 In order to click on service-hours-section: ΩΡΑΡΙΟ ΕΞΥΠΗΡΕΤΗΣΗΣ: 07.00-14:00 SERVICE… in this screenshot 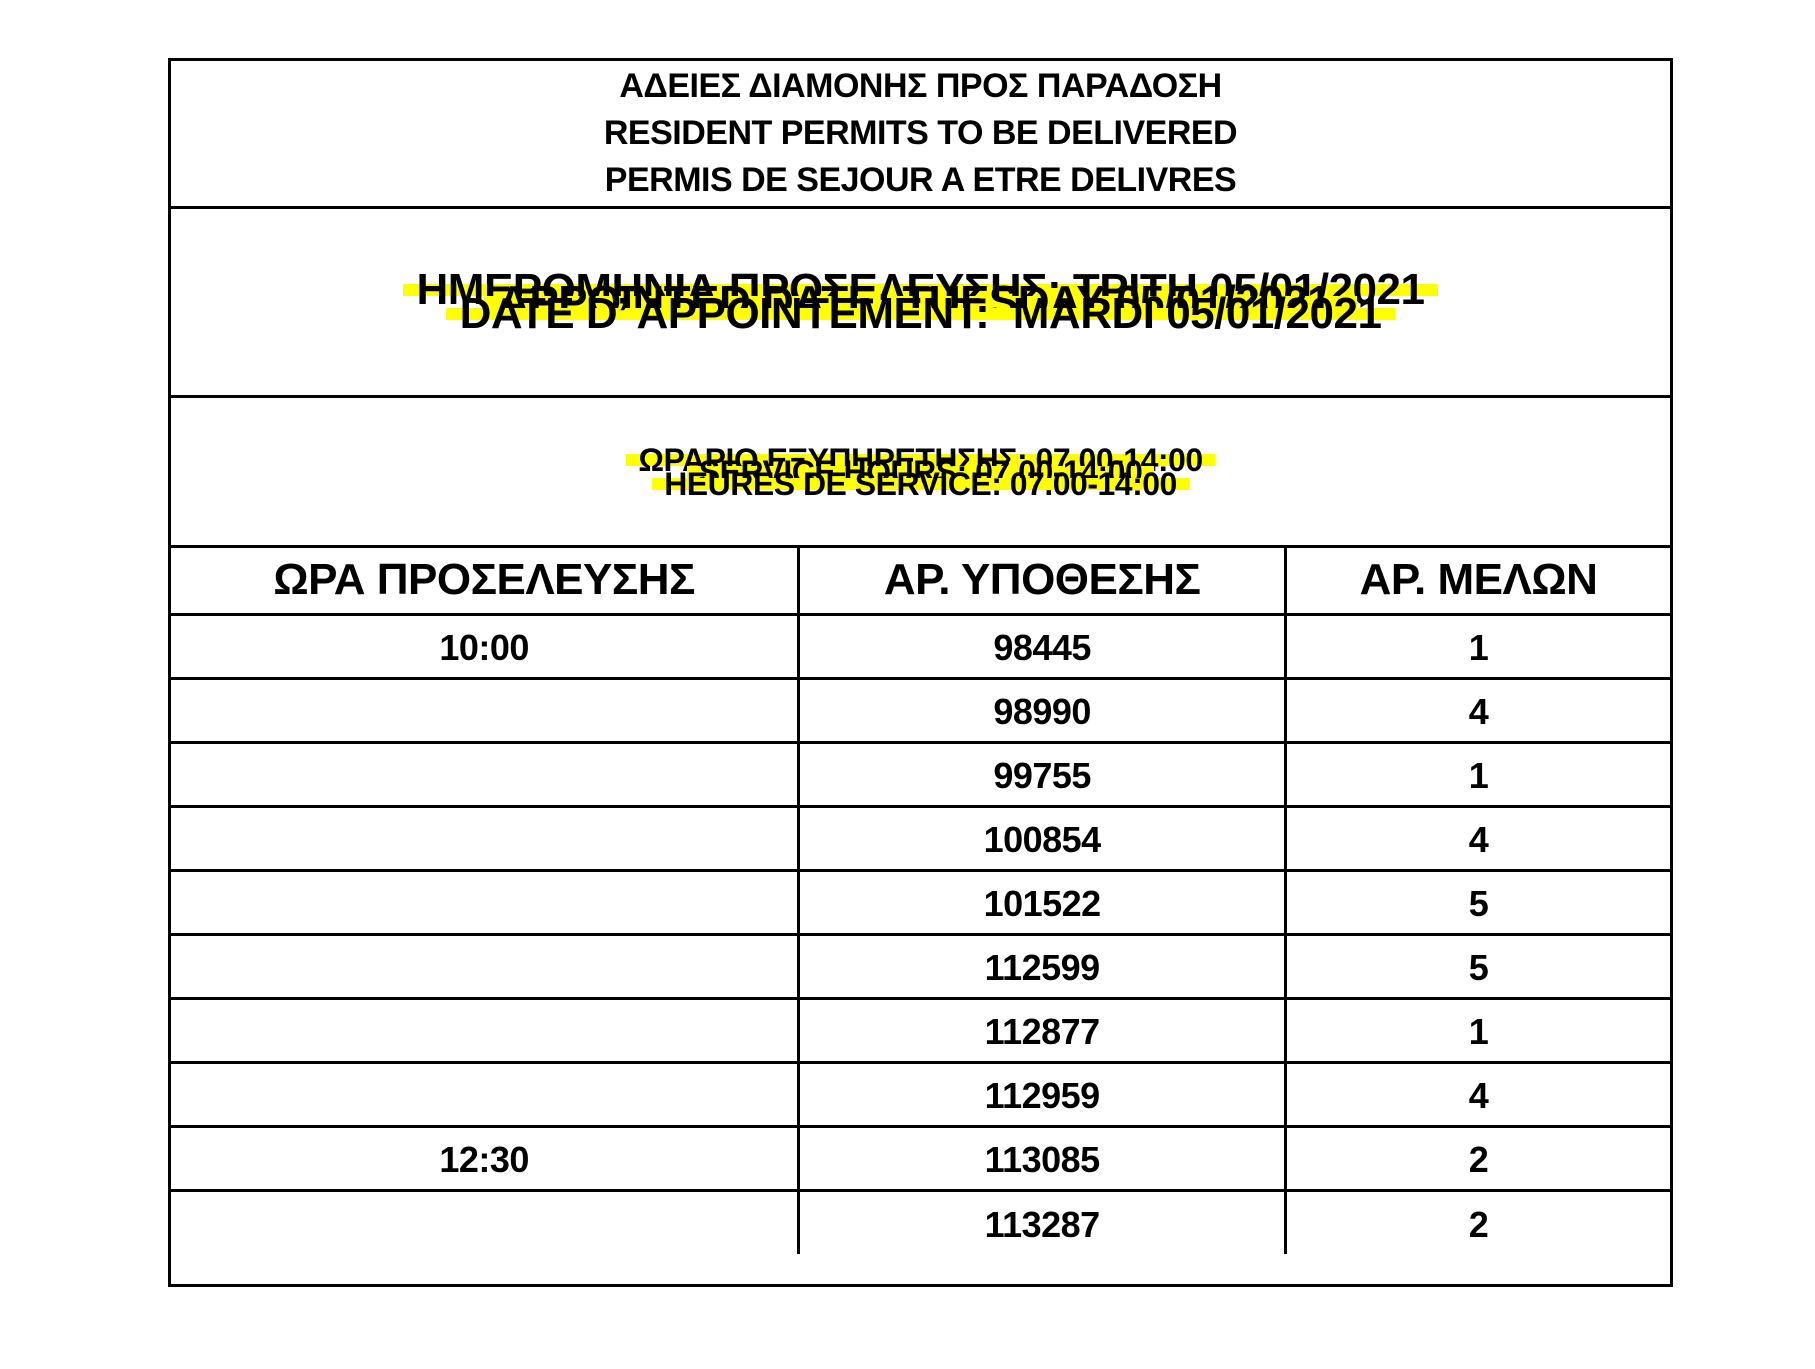, I will do `click(920, 473)`.